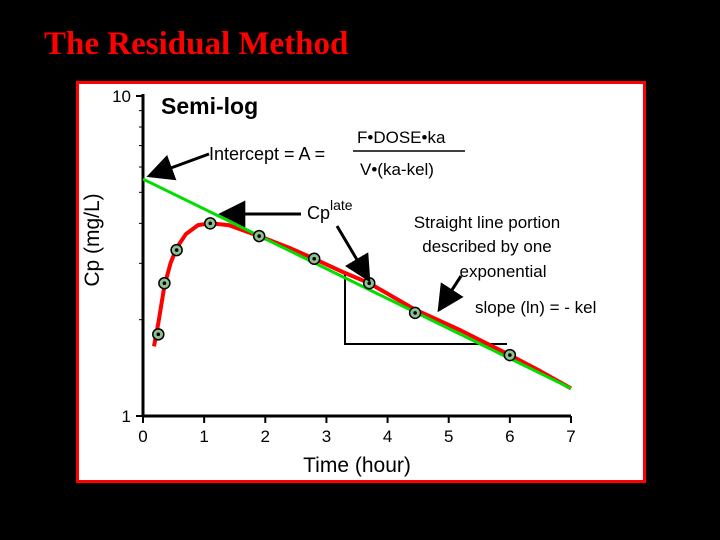 The width and height of the screenshot is (720, 540). What do you see at coordinates (341, 205) in the screenshot?
I see `cp-superscript: late` at bounding box center [341, 205].